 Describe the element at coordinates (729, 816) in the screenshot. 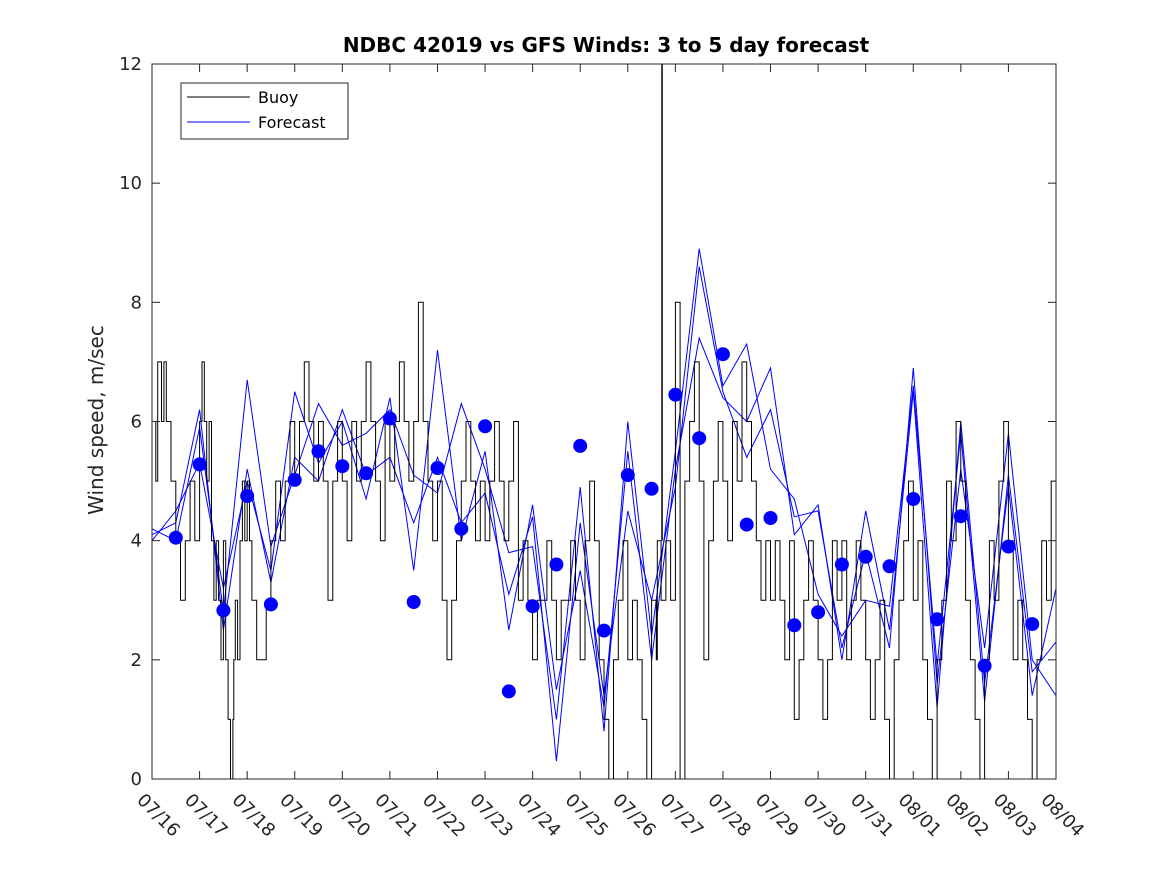

I see `x-tick-label: 07/28` at that location.